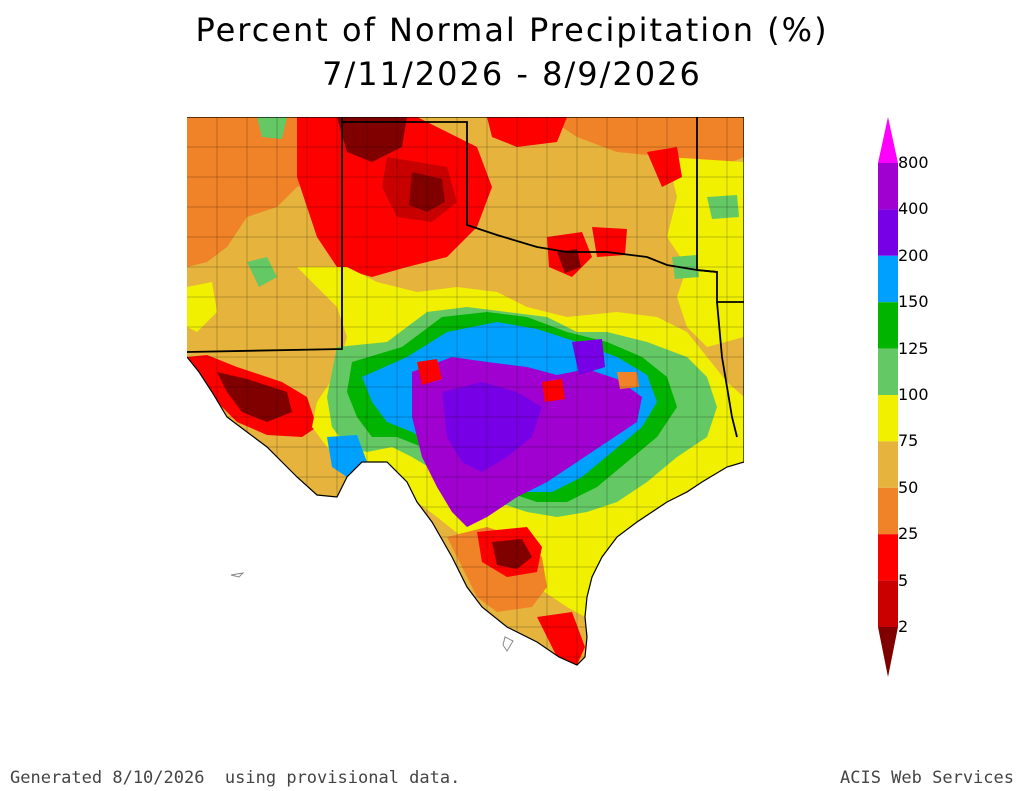 This screenshot has height=791, width=1024. I want to click on legend-label-75: 75, so click(908, 441).